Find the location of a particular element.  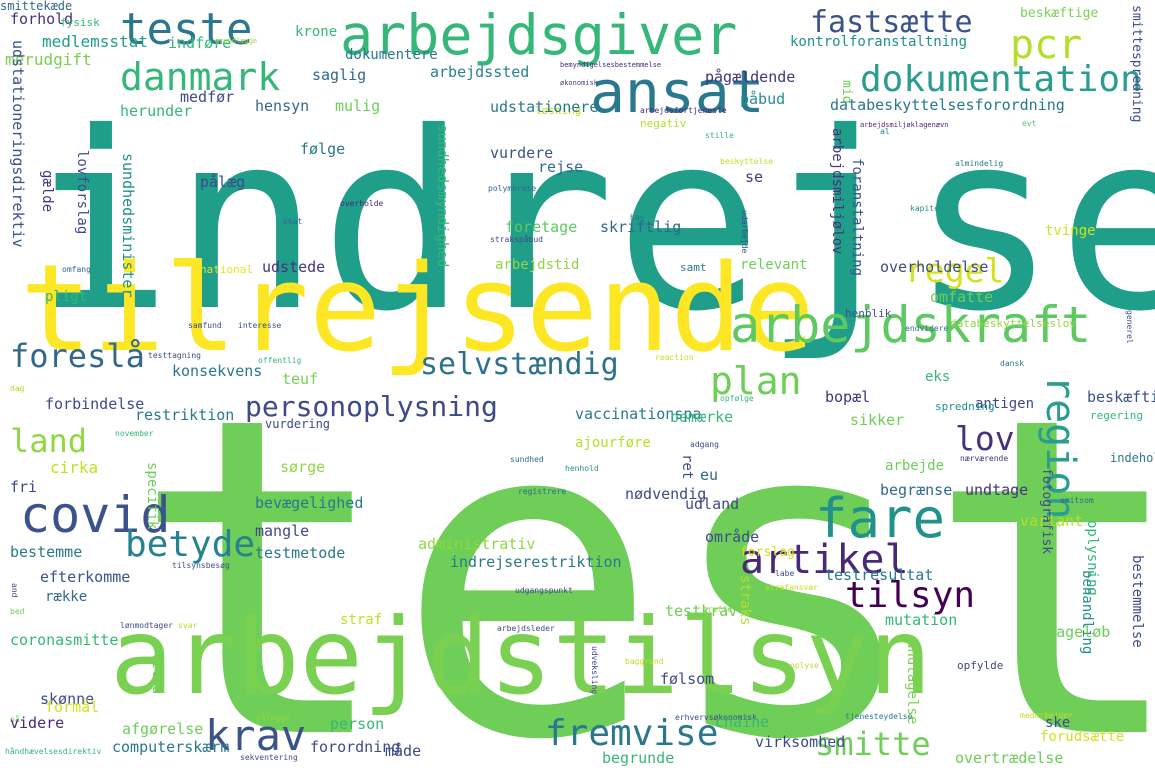

word-178: oplyse is located at coordinates (804, 665).